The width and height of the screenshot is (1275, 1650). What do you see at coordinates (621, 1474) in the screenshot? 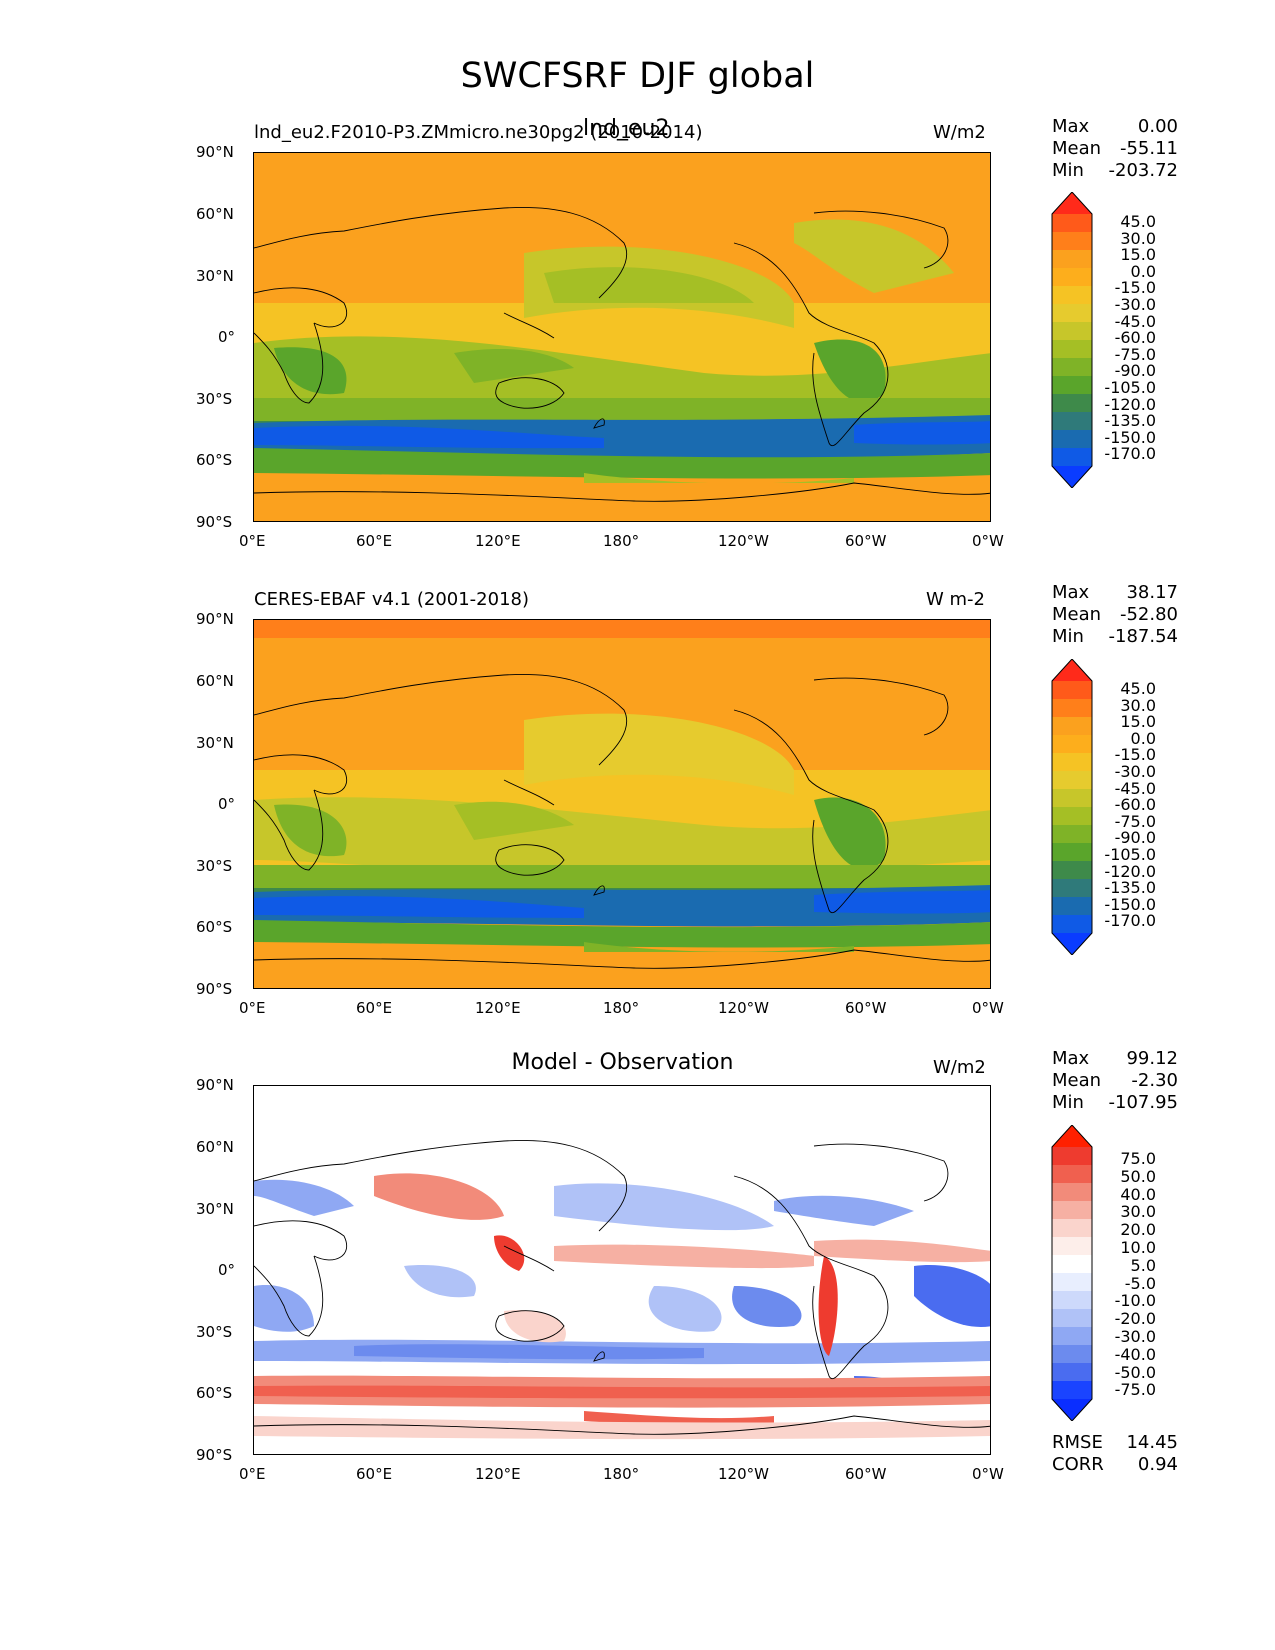
I see `panel-3-xtick: 180°` at bounding box center [621, 1474].